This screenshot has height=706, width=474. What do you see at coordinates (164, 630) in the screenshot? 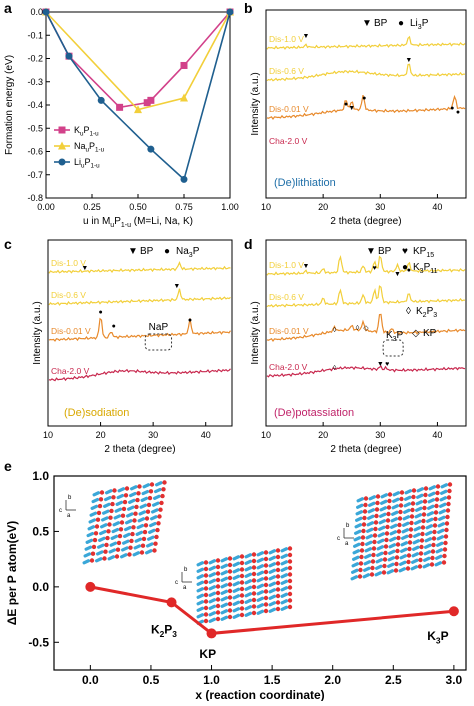
I see `point-label-k2p3: K2P3` at bounding box center [164, 630].